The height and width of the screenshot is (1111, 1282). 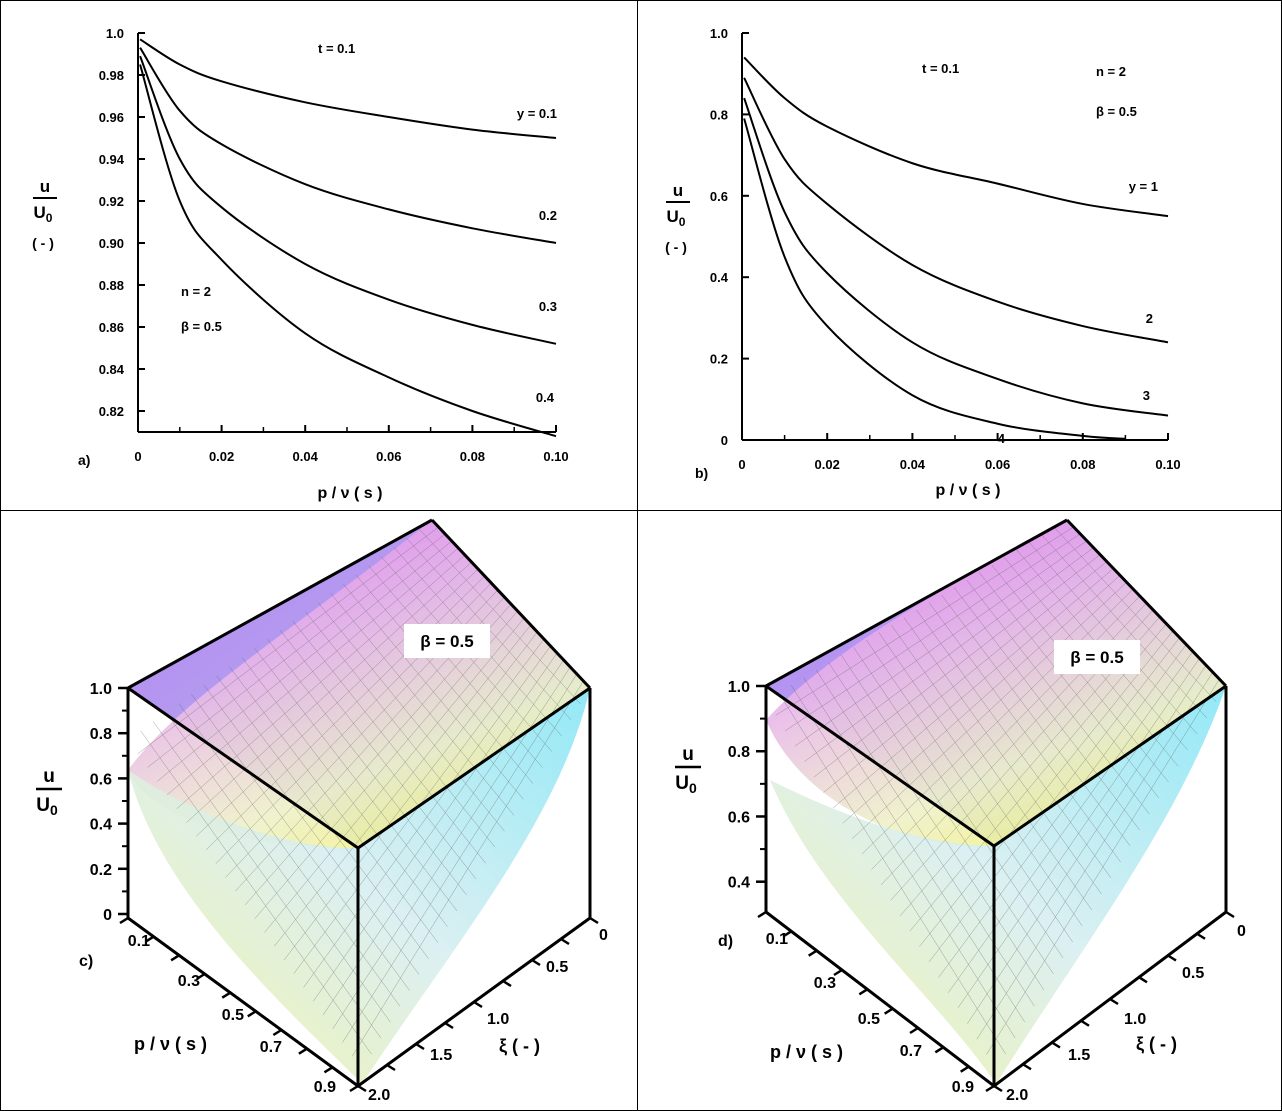 I want to click on x-tick-label: 0.08, so click(x=472, y=456).